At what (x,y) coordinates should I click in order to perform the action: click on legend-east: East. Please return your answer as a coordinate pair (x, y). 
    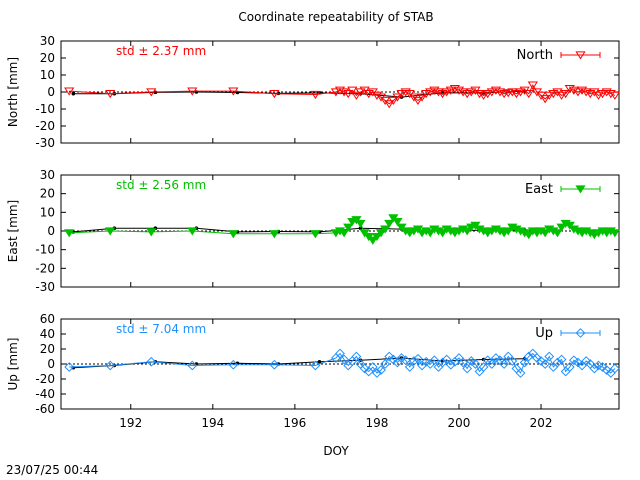
    Looking at the image, I should click on (563, 189).